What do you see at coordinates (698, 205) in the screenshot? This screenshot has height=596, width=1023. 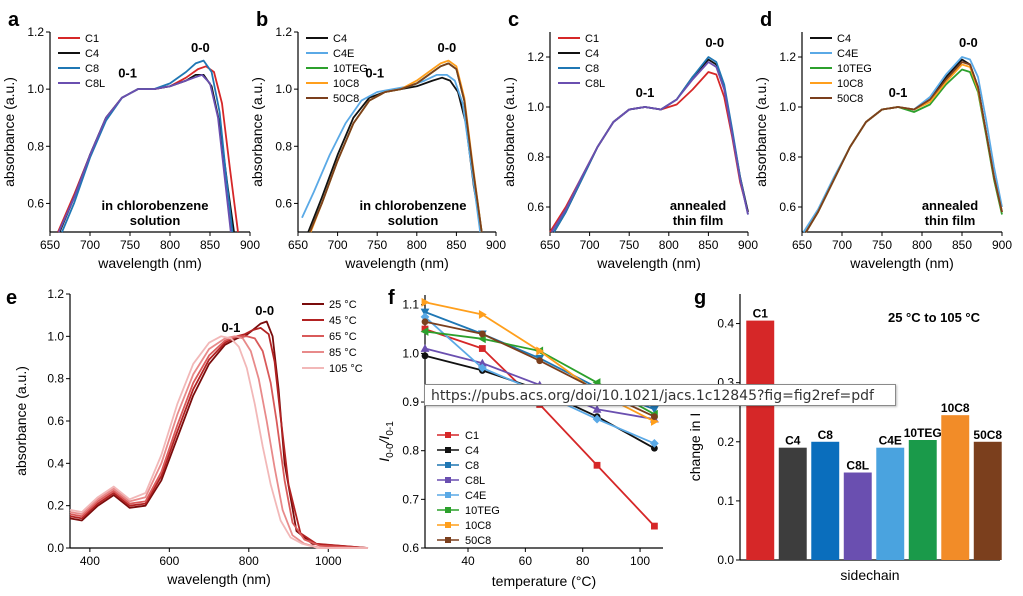 I see `condition-note-line1: annealed` at bounding box center [698, 205].